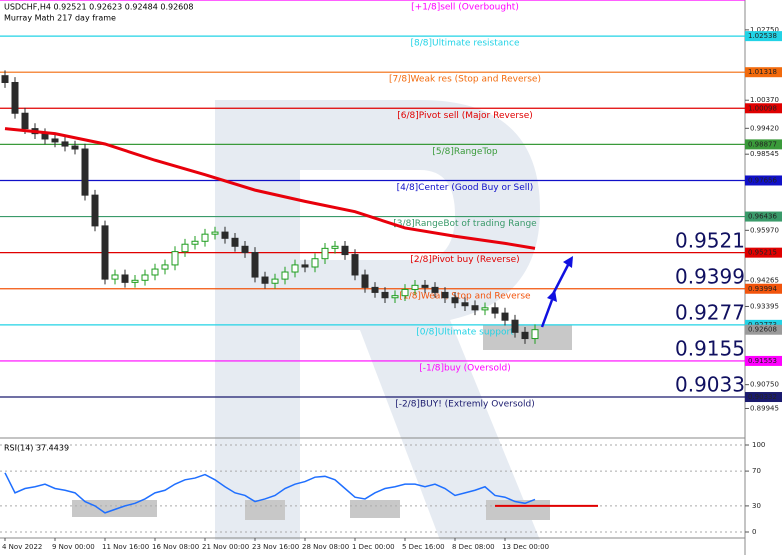 This screenshot has height=555, width=782. Describe the element at coordinates (275, 547) in the screenshot. I see `x-tick-label: 23 Nov 16:00` at that location.